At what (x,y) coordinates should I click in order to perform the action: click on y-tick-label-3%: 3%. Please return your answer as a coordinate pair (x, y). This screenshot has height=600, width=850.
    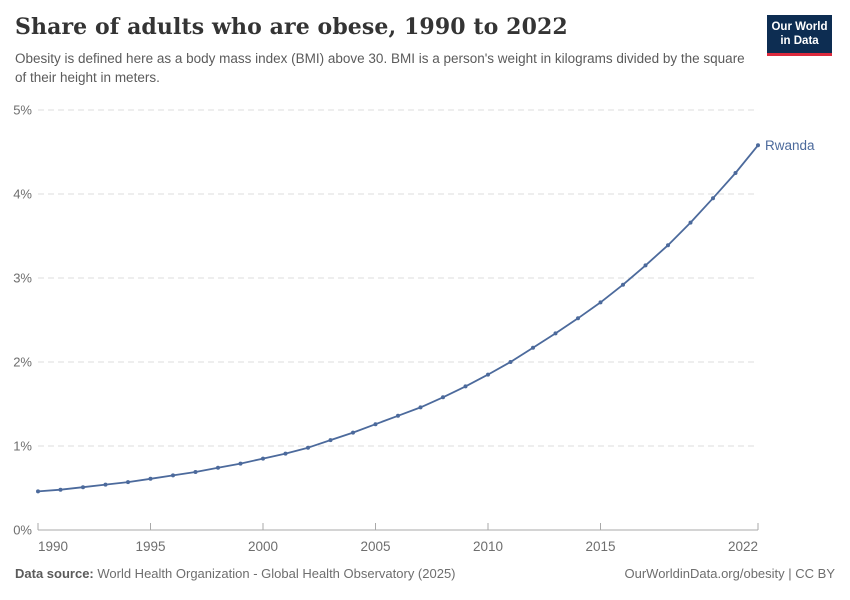
    Looking at the image, I should click on (22, 278).